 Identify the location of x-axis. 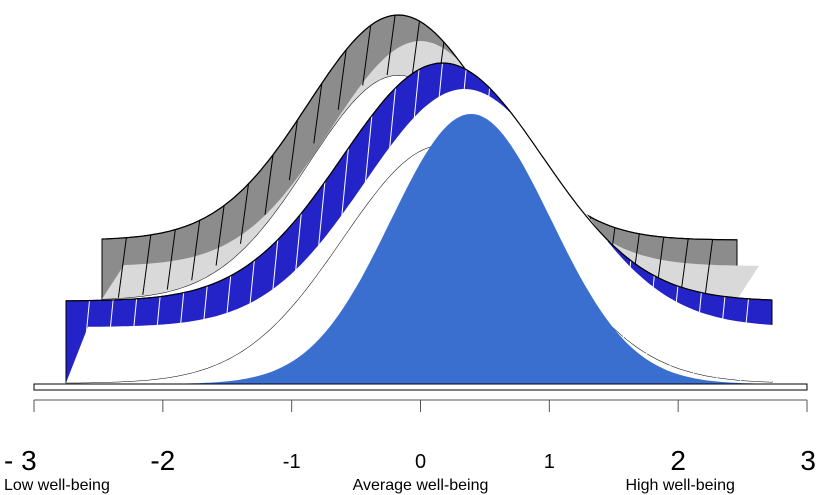
(420, 405).